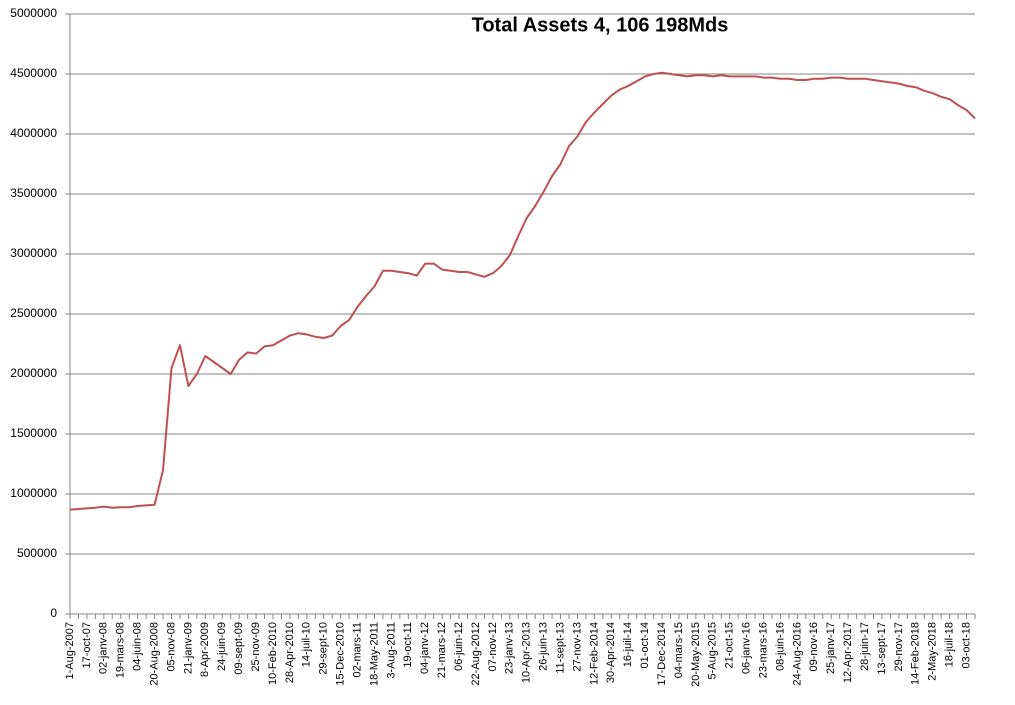 The width and height of the screenshot is (1015, 705). What do you see at coordinates (713, 651) in the screenshot?
I see `x-tick-label: 5-Aug-2015` at bounding box center [713, 651].